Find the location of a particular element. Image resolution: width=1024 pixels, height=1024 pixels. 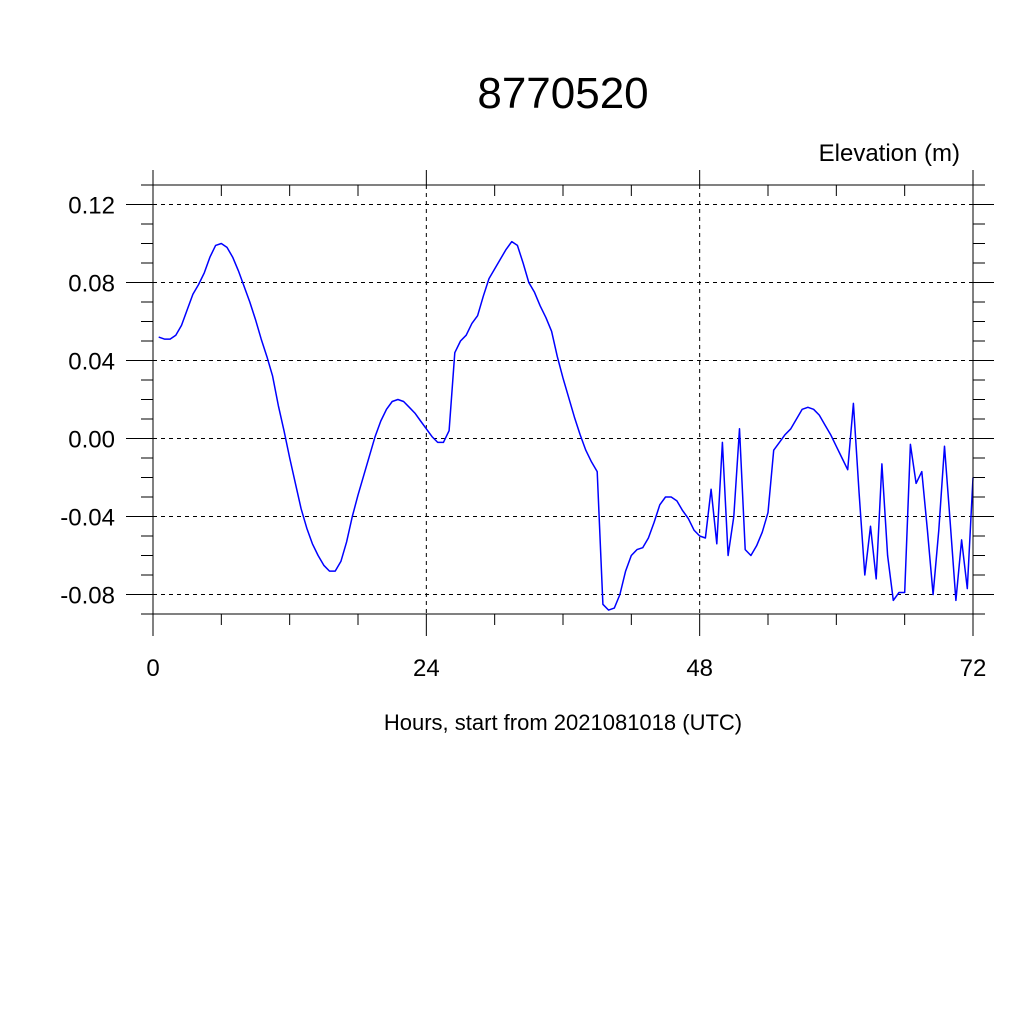

y-axis-label: Elevation (m) is located at coordinates (889, 153).